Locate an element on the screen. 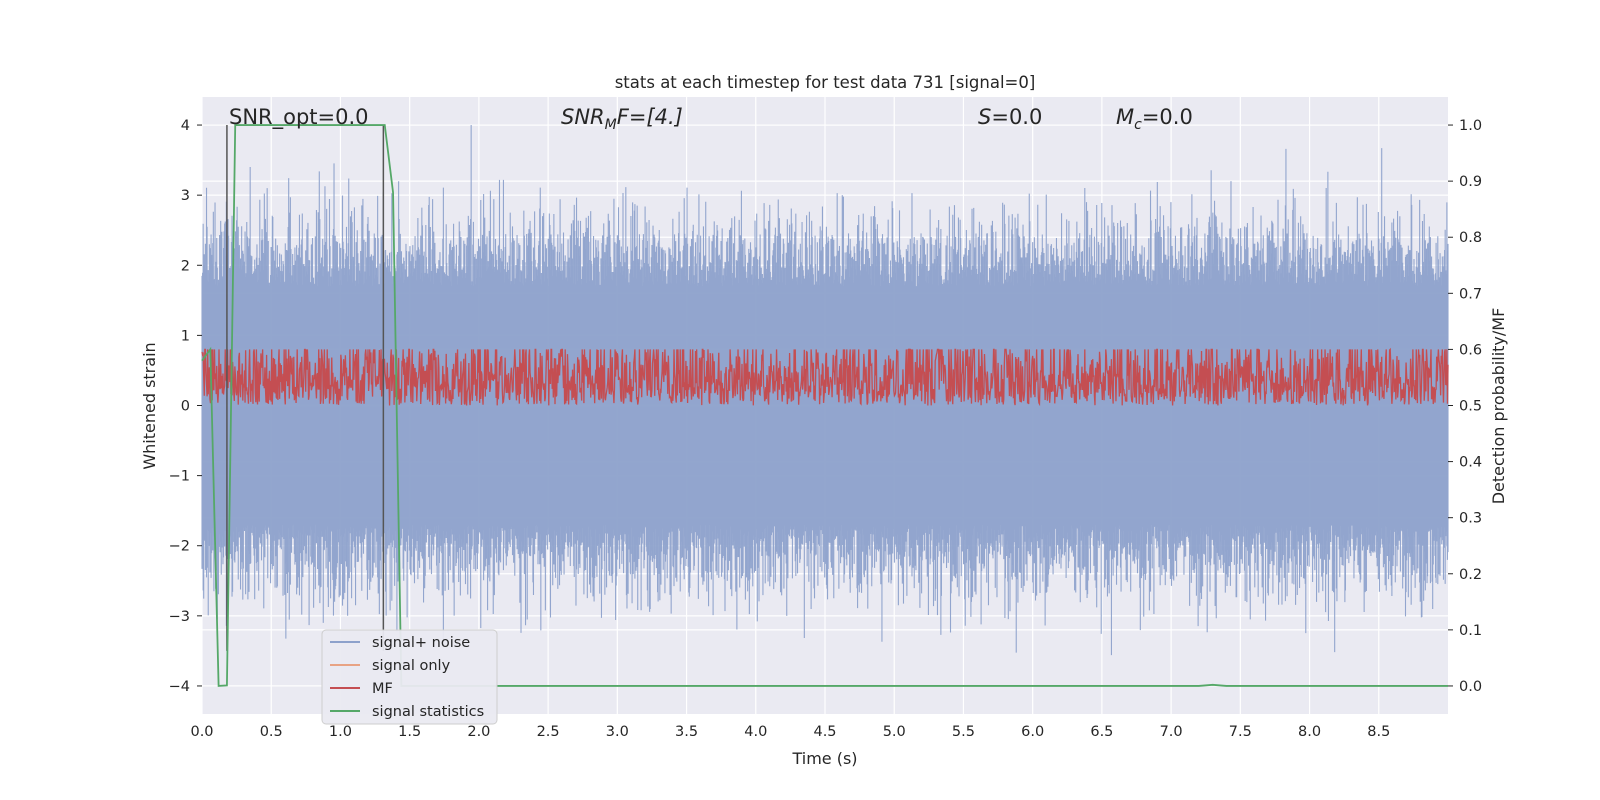  x-tick-label: 2.5 is located at coordinates (548, 732).